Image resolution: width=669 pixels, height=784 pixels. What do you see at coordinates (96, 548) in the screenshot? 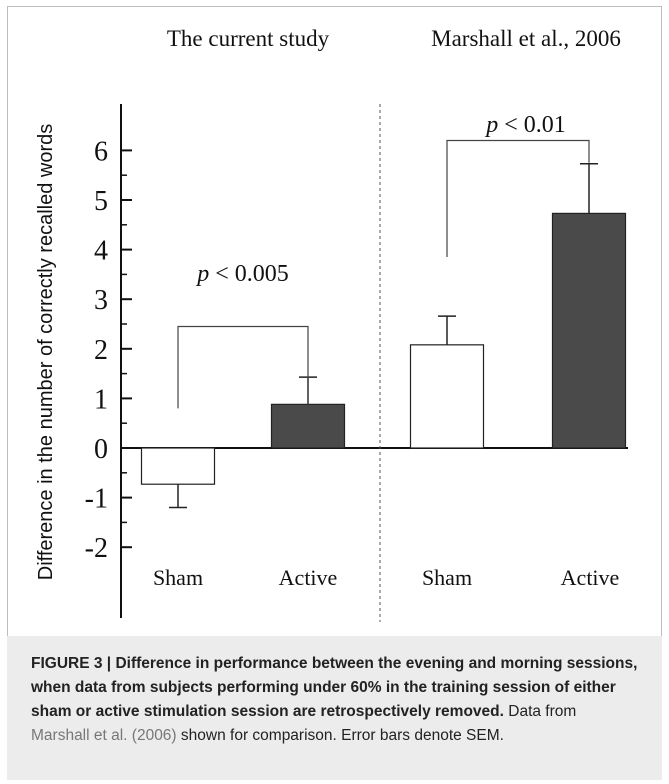
I see `y-tick-label: -2` at bounding box center [96, 548].